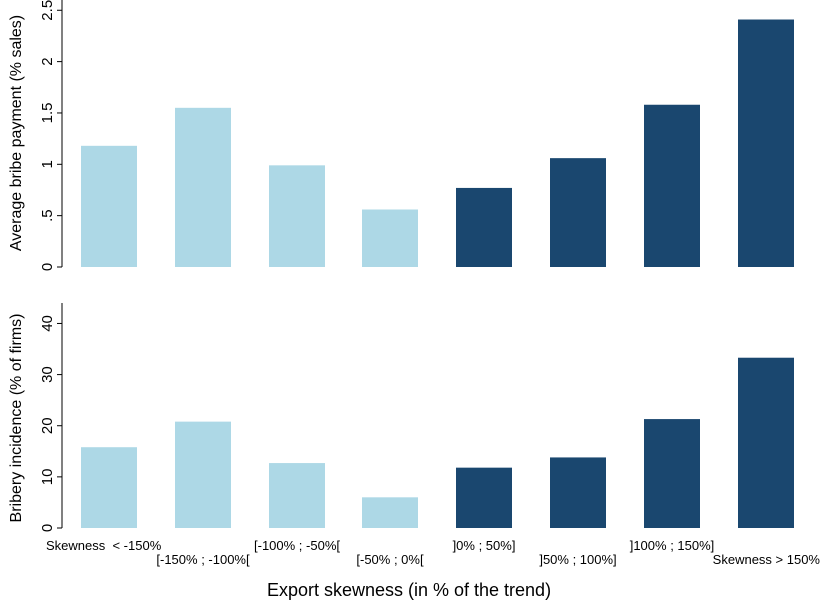 This screenshot has width=822, height=606. What do you see at coordinates (50, 135) in the screenshot?
I see `top-y-axis-ticks: 0 .5 1 1.5 2 2.5` at bounding box center [50, 135].